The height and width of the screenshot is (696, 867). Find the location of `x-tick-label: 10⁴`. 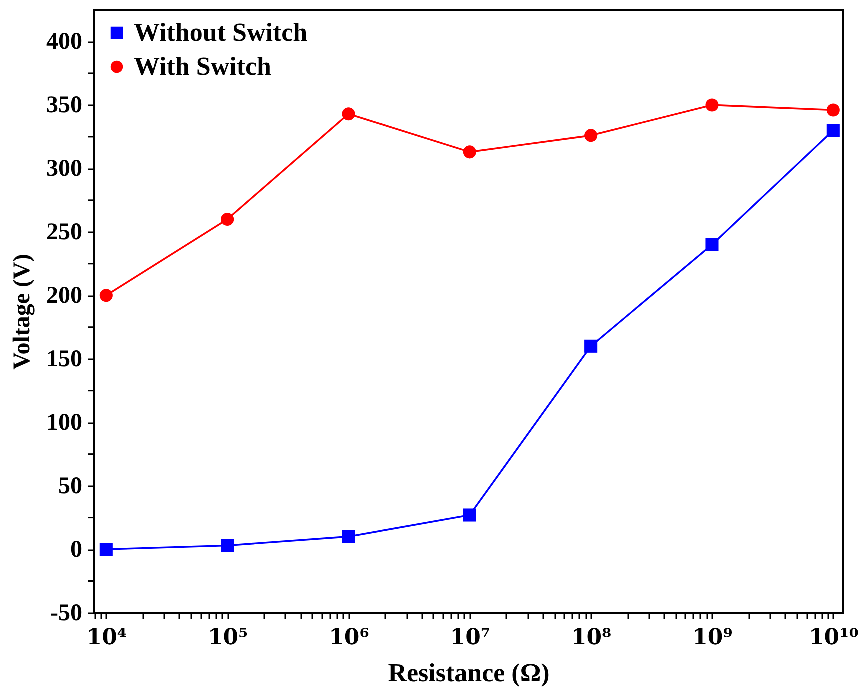

x-tick-label: 10⁴ is located at coordinates (107, 637).